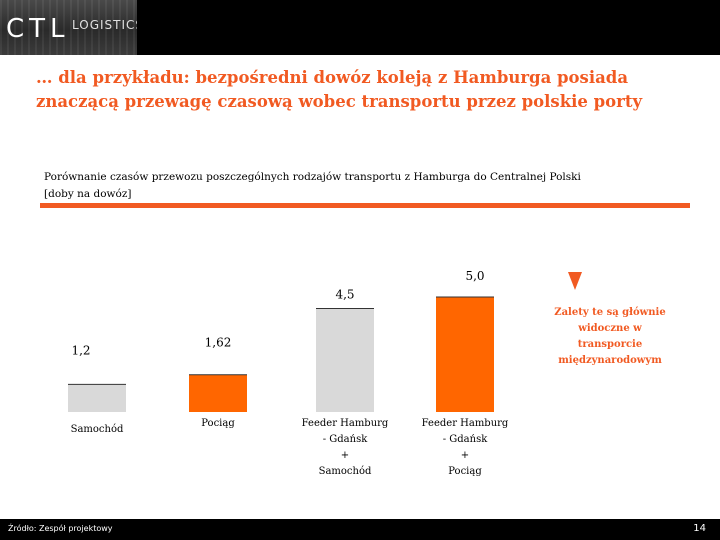 The height and width of the screenshot is (540, 720). What do you see at coordinates (345, 448) in the screenshot?
I see `category-label: Feeder Hamburg - Gdańsk + Samochód` at bounding box center [345, 448].